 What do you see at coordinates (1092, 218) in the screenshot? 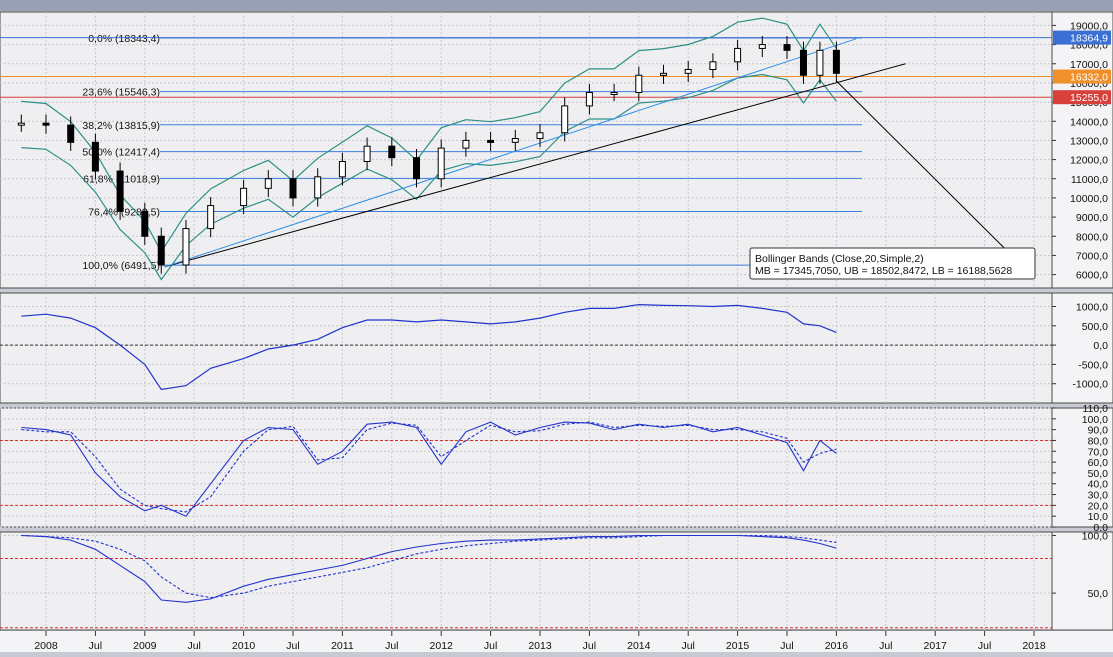
I see `y-tick-label: 9000,0` at bounding box center [1092, 218].